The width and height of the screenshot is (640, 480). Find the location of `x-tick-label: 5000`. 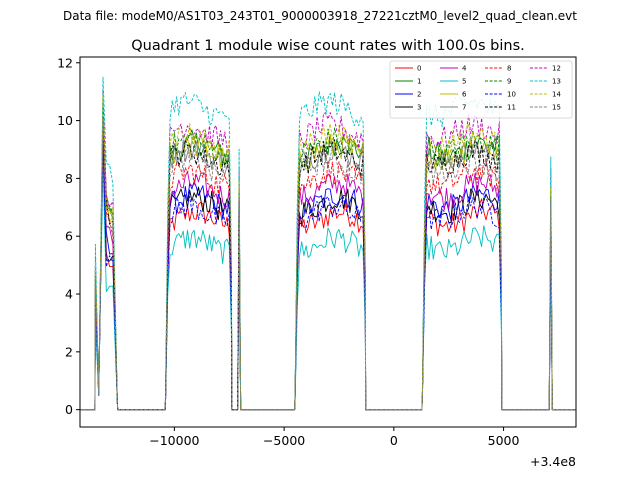

x-tick-label: 5000 is located at coordinates (504, 440).